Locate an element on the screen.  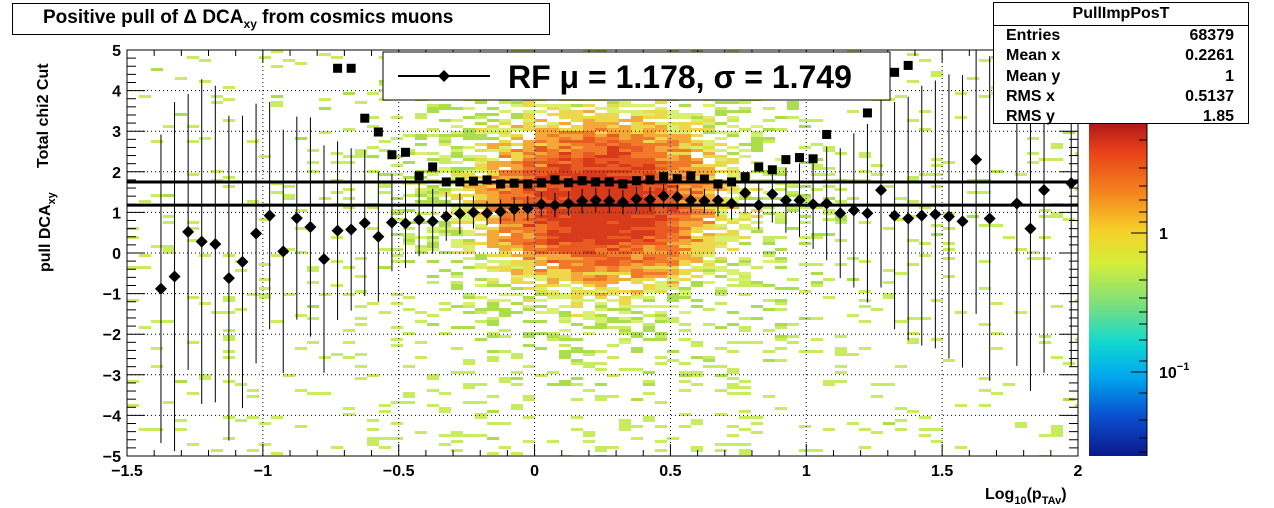
stats-row-rms-y: RMS y 1.85 is located at coordinates (1120, 117).